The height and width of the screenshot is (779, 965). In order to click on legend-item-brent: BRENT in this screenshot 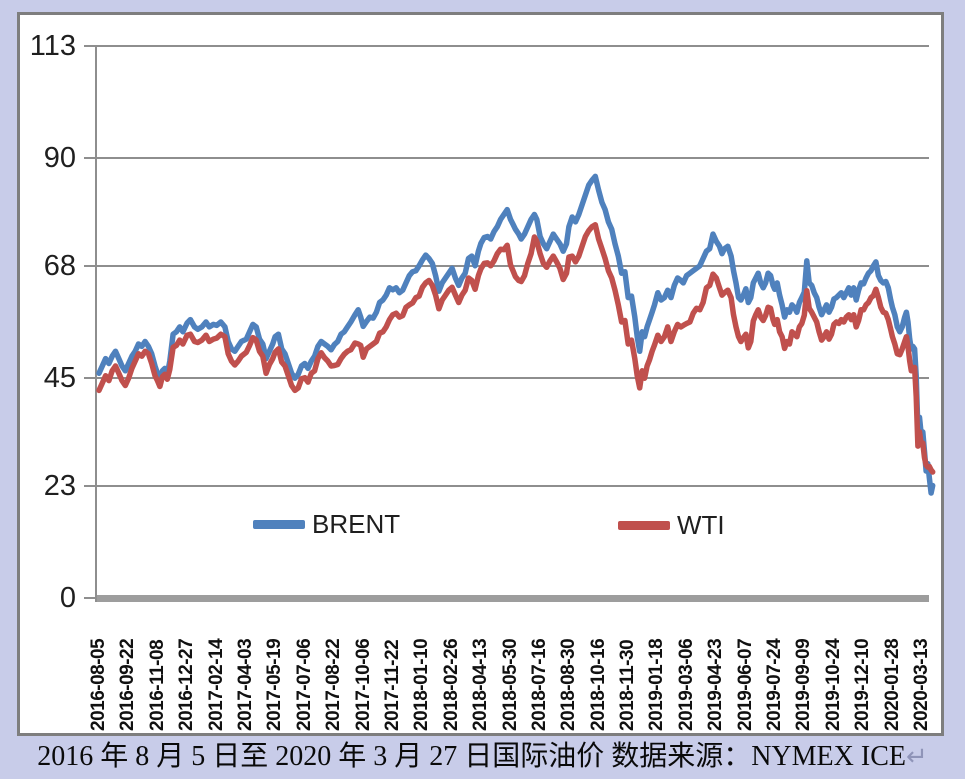, I will do `click(326, 524)`.